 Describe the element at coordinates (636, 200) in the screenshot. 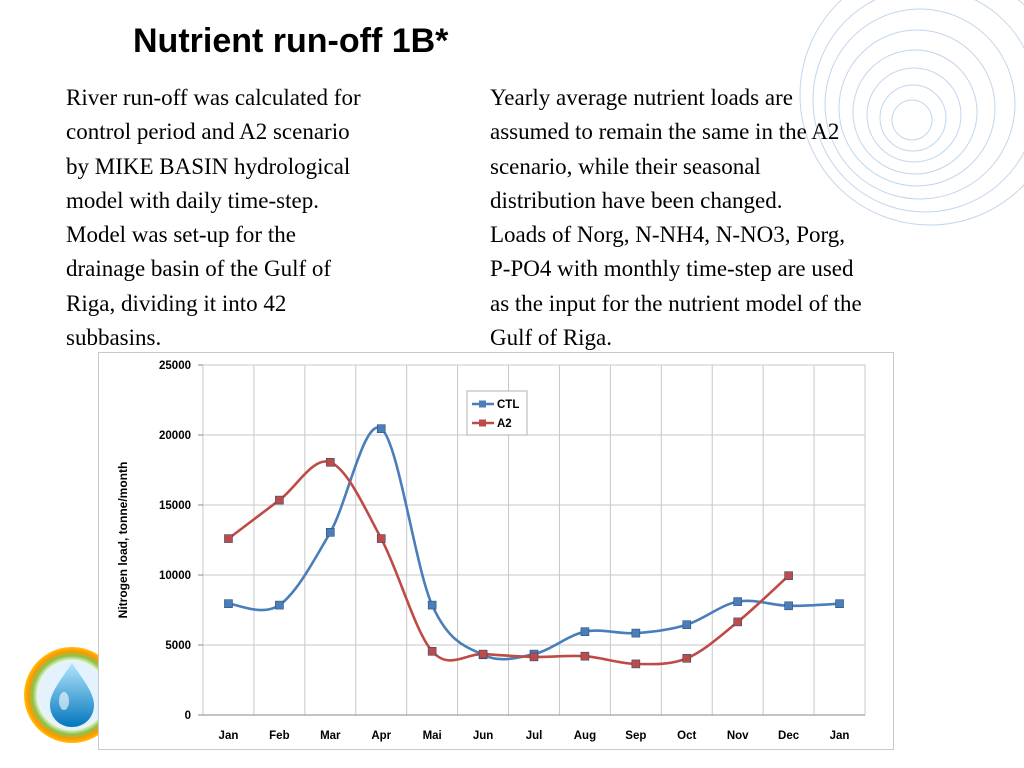

I see `right-text-line: distribution have been changed.` at that location.